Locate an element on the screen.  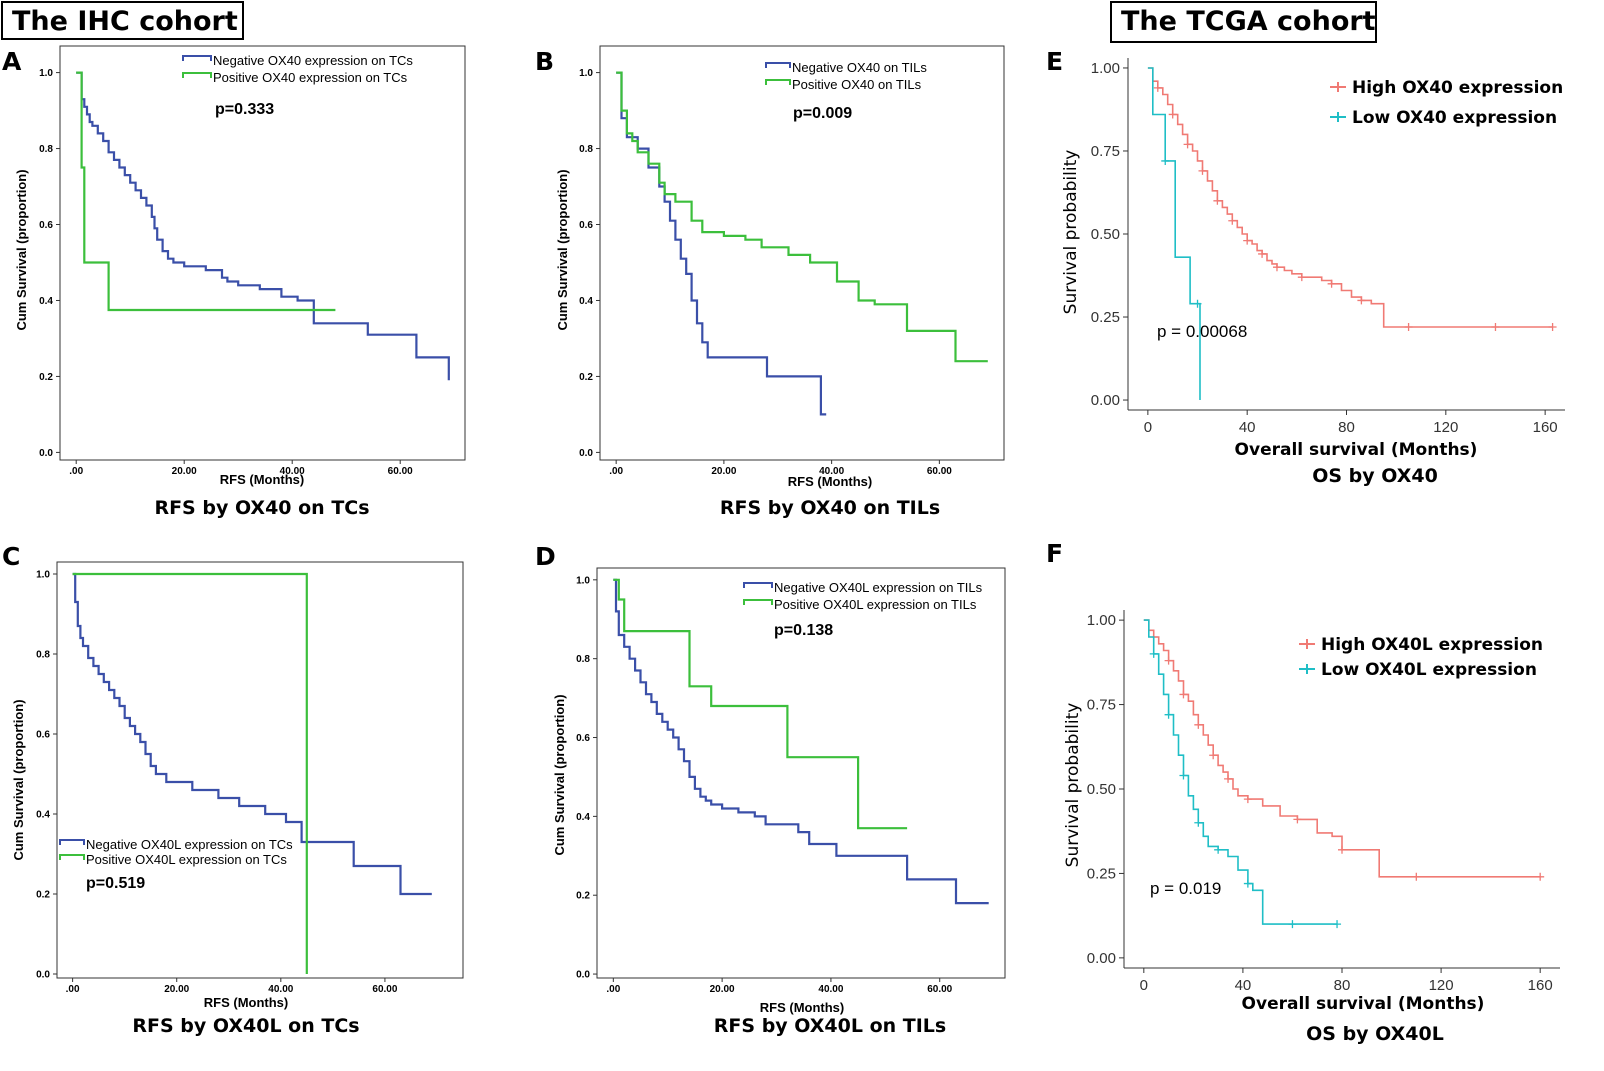
ihc-cohort-header: The IHC cohort is located at coordinates (122, 20).